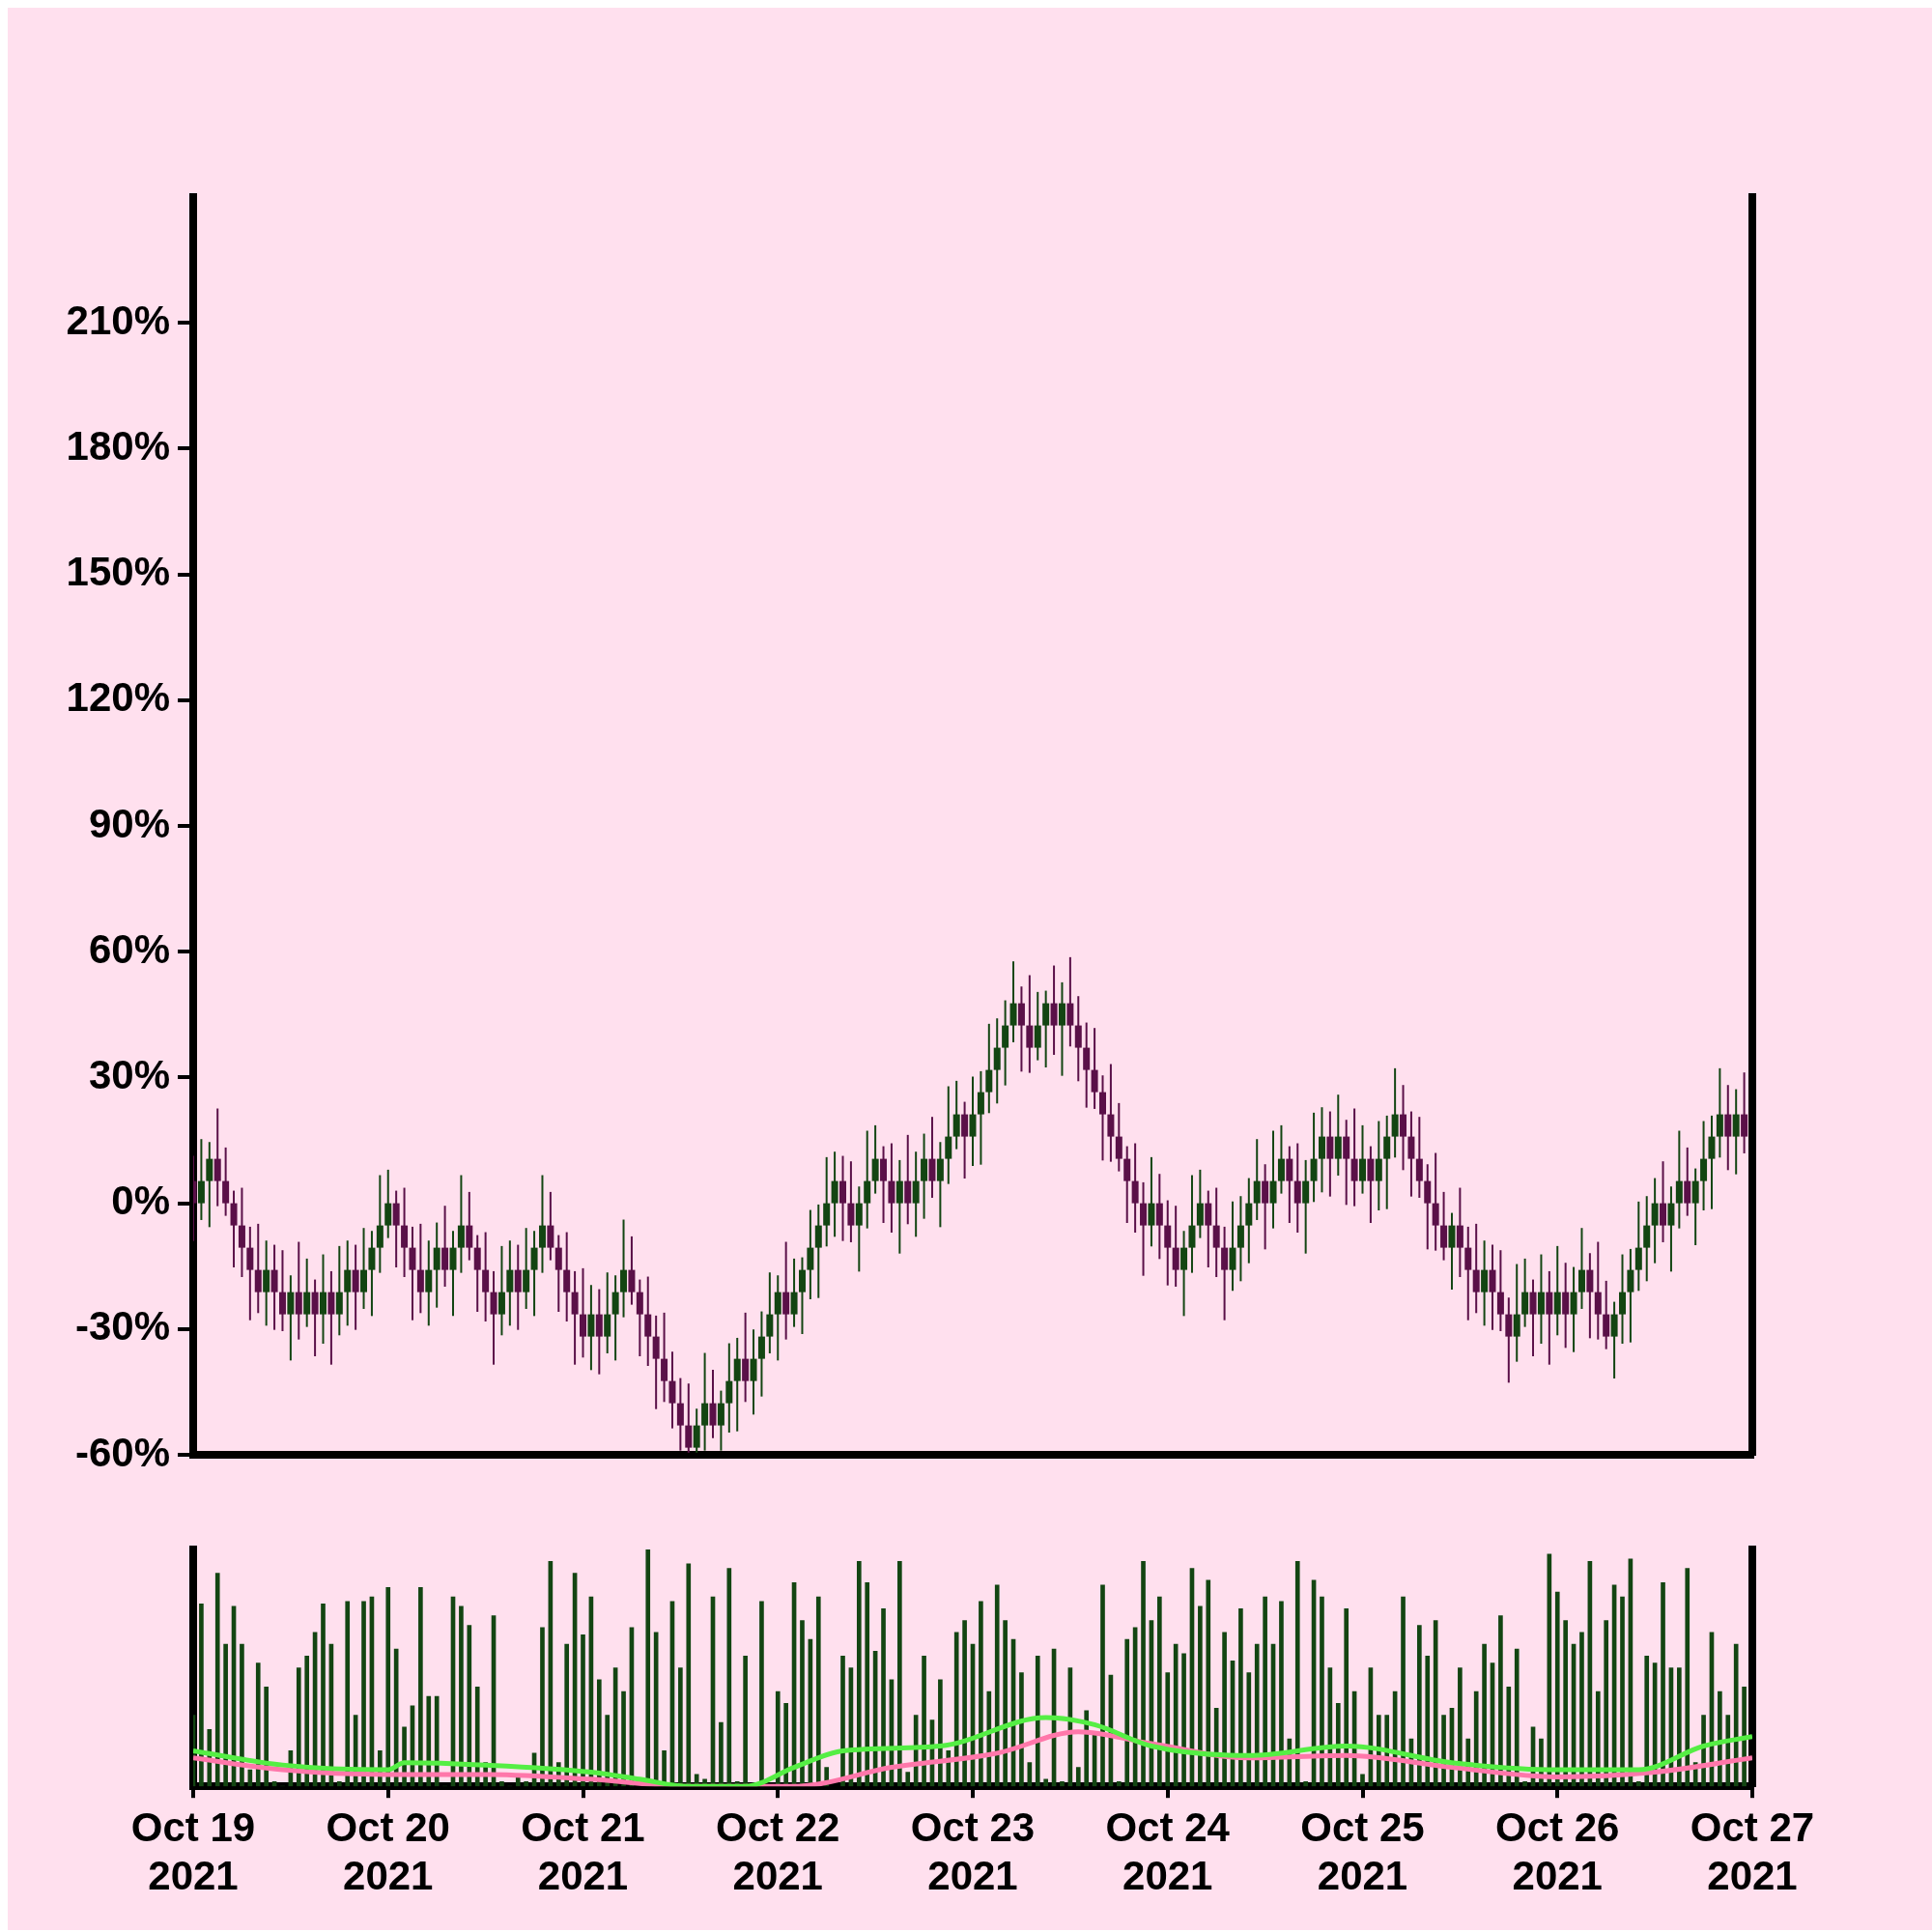 The image size is (1932, 1932). What do you see at coordinates (129, 1074) in the screenshot?
I see `y-tick-label: 30%` at bounding box center [129, 1074].